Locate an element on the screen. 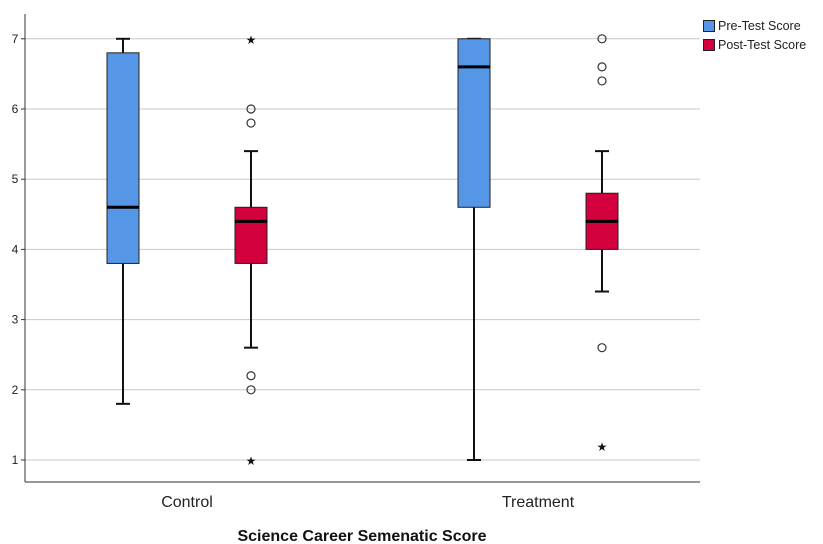 Image resolution: width=823 pixels, height=544 pixels. y-tick-label: 7 is located at coordinates (15, 39).